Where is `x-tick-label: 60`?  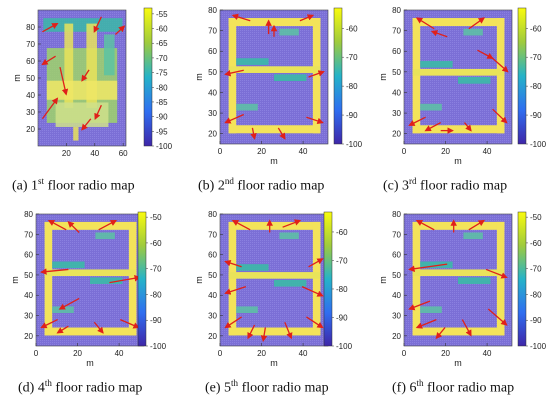 x-tick-label: 60 is located at coordinates (123, 153).